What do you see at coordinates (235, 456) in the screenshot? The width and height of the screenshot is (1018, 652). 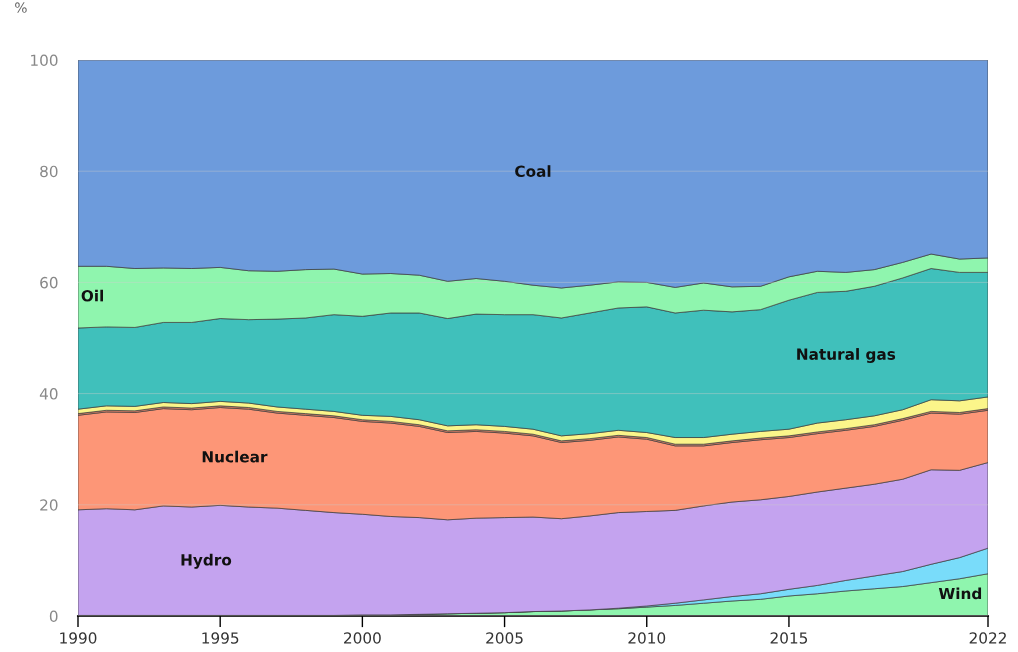 I see `series-label: Nuclear` at bounding box center [235, 456].